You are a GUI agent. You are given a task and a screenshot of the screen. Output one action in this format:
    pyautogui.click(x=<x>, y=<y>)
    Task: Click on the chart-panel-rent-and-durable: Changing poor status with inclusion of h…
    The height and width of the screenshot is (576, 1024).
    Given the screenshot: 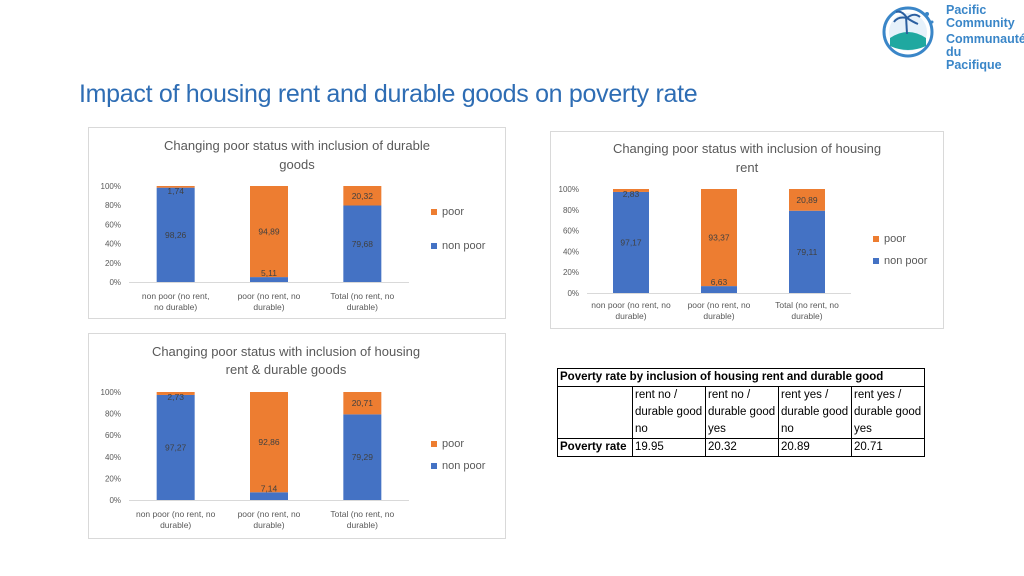 What is the action you would take?
    pyautogui.click(x=297, y=436)
    